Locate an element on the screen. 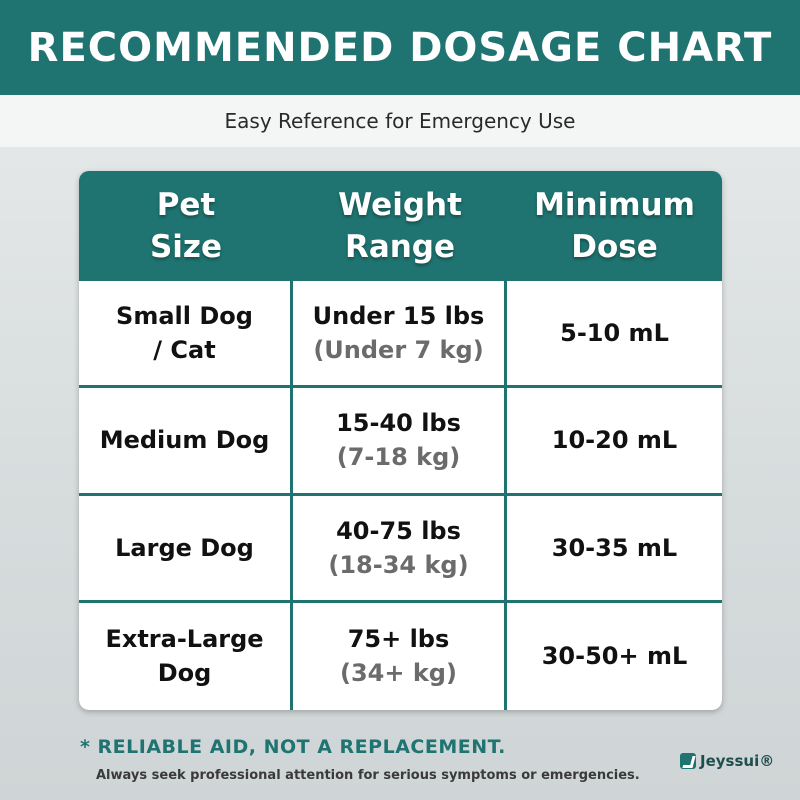  pet-size-text: Extra-Large Dog is located at coordinates (184, 656).